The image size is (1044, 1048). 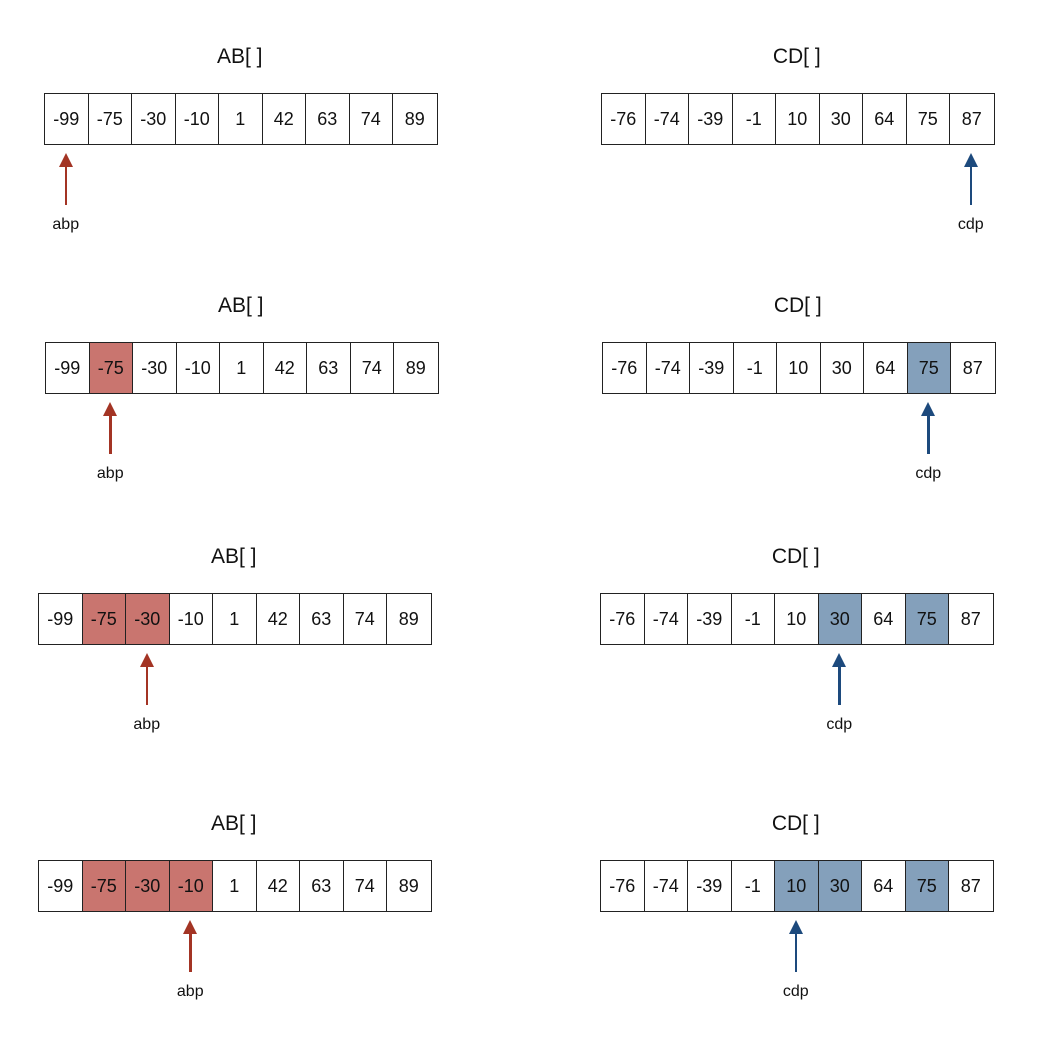 I want to click on ab-pointer-label: abp, so click(x=110, y=473).